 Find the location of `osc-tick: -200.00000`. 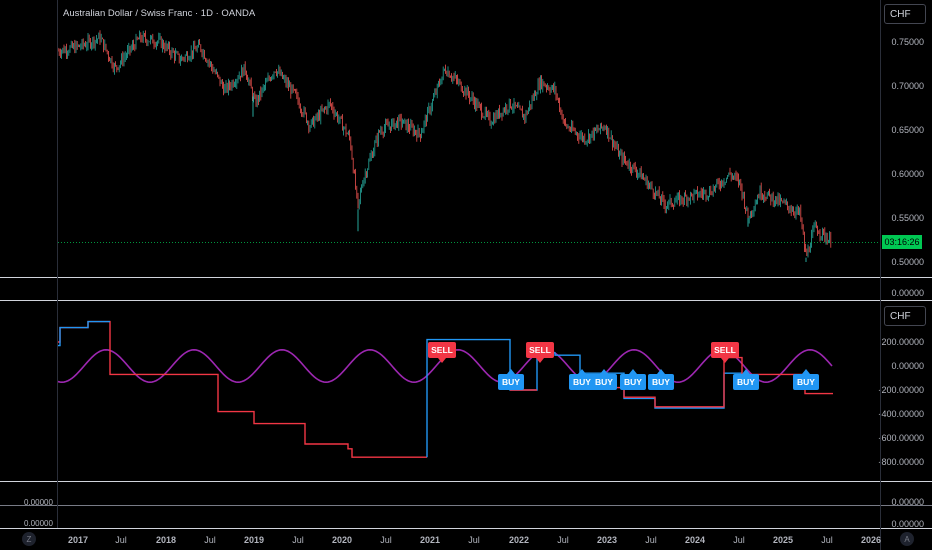

osc-tick: -200.00000 is located at coordinates (901, 390).